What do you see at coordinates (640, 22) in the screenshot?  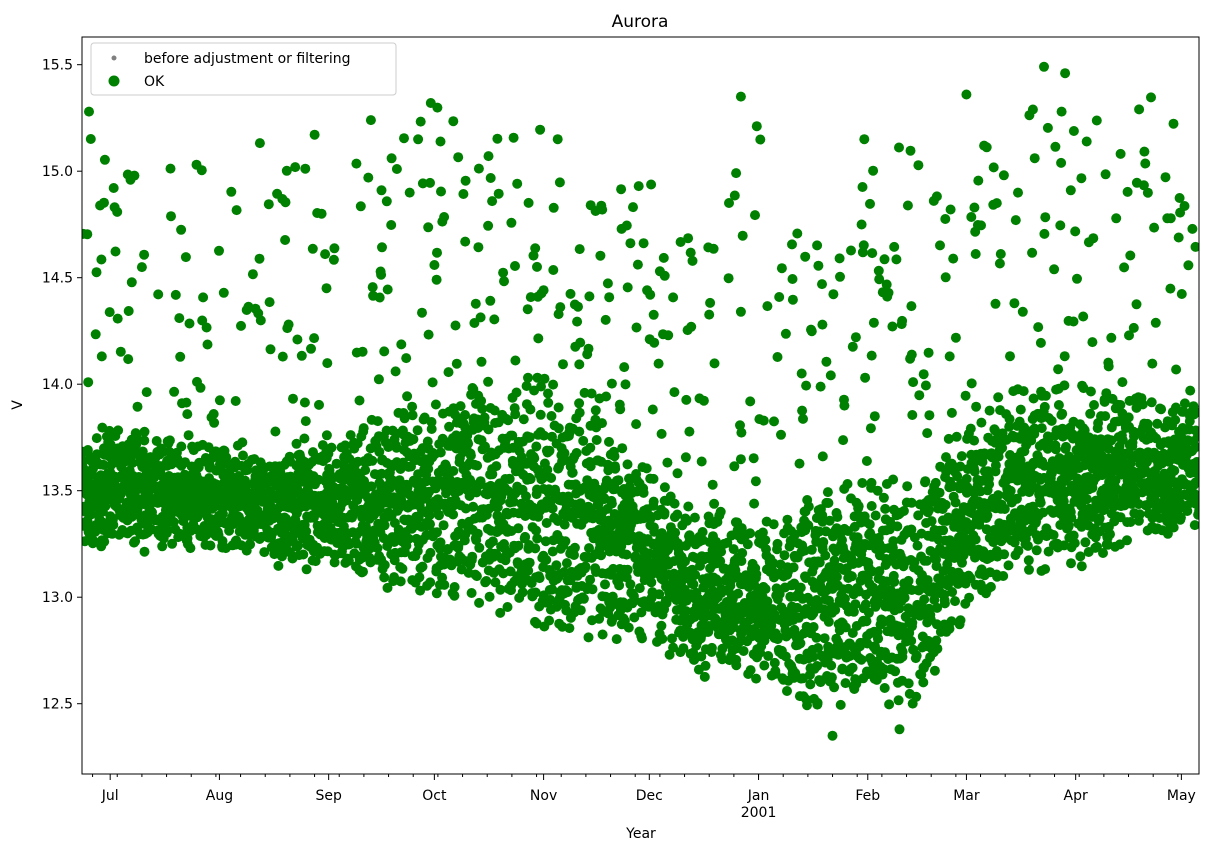 I see `chart-title: Aurora` at bounding box center [640, 22].